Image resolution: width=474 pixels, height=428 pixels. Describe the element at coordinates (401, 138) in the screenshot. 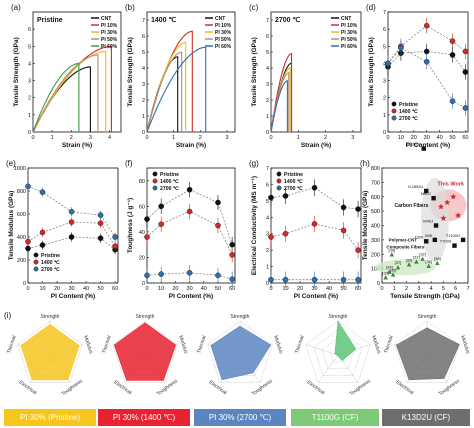

I see `x-tick-label: 10` at that location.